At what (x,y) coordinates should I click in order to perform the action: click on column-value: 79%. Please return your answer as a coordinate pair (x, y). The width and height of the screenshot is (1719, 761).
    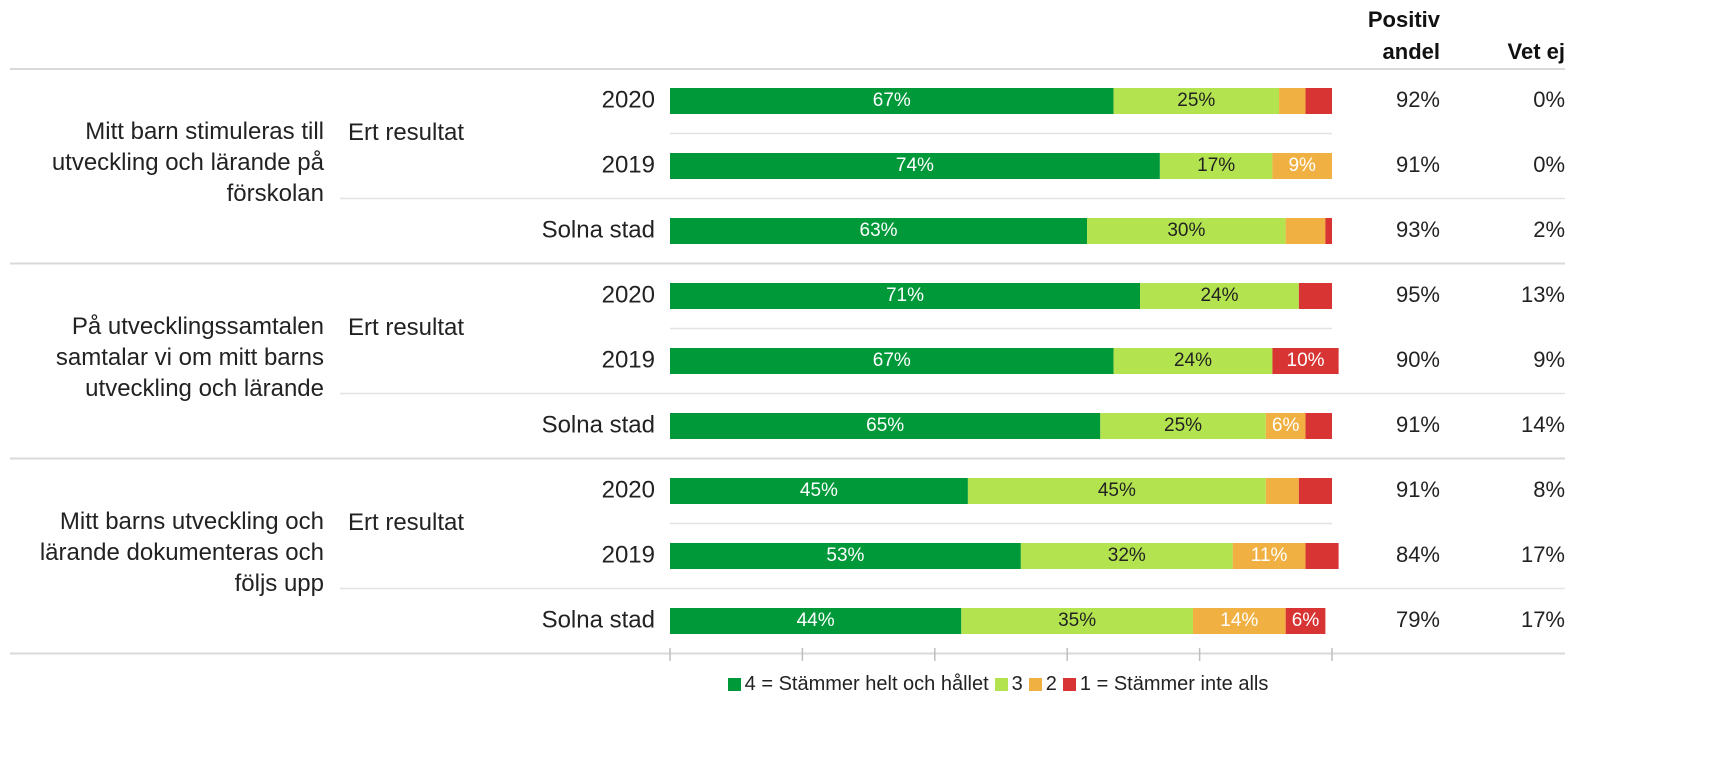
    Looking at the image, I should click on (1418, 619).